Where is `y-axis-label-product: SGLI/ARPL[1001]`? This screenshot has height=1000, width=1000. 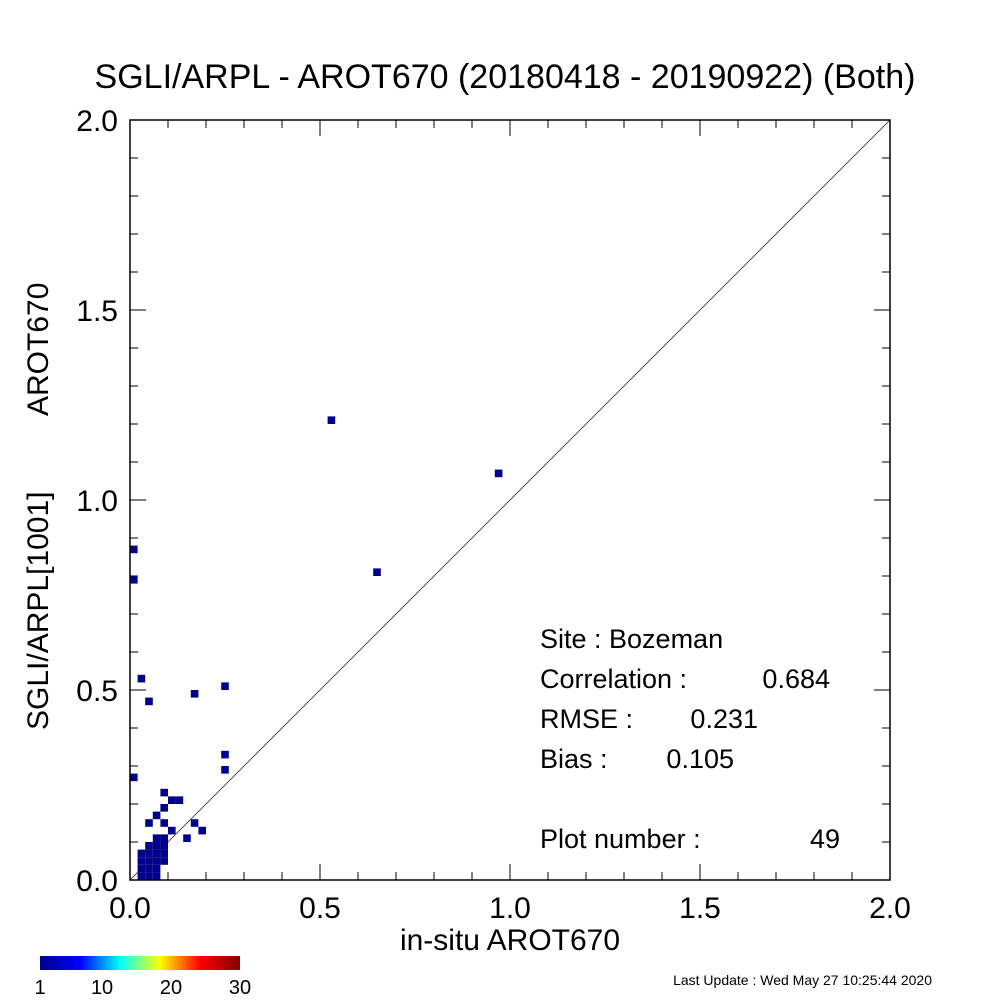
y-axis-label-product: SGLI/ARPL[1001] is located at coordinates (38, 611).